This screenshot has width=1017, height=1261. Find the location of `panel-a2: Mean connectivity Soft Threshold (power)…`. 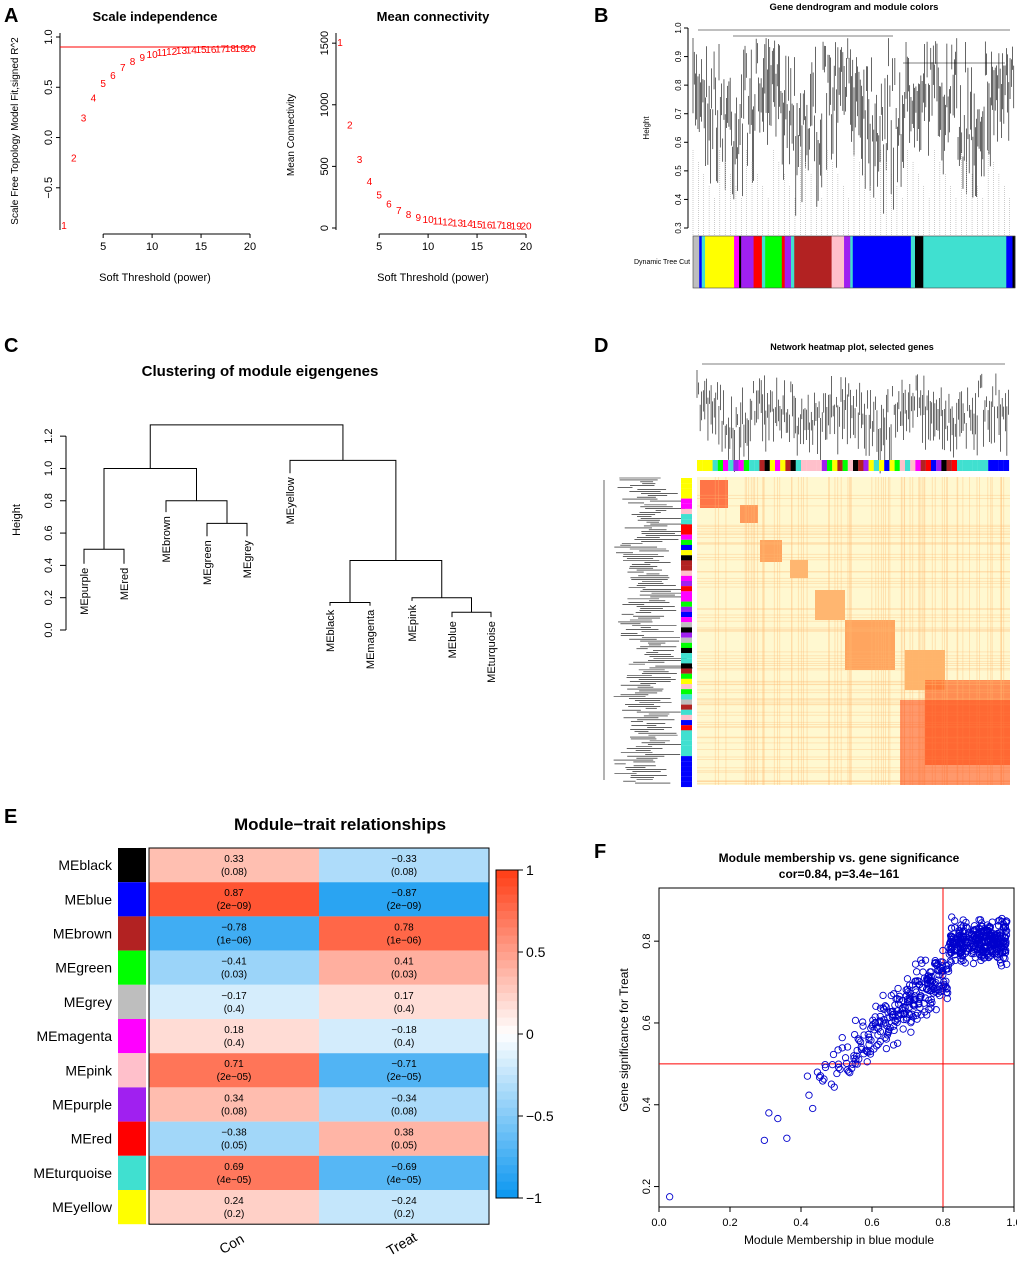

panel-a2: Mean connectivity Soft Threshold (power)… is located at coordinates (409, 146).